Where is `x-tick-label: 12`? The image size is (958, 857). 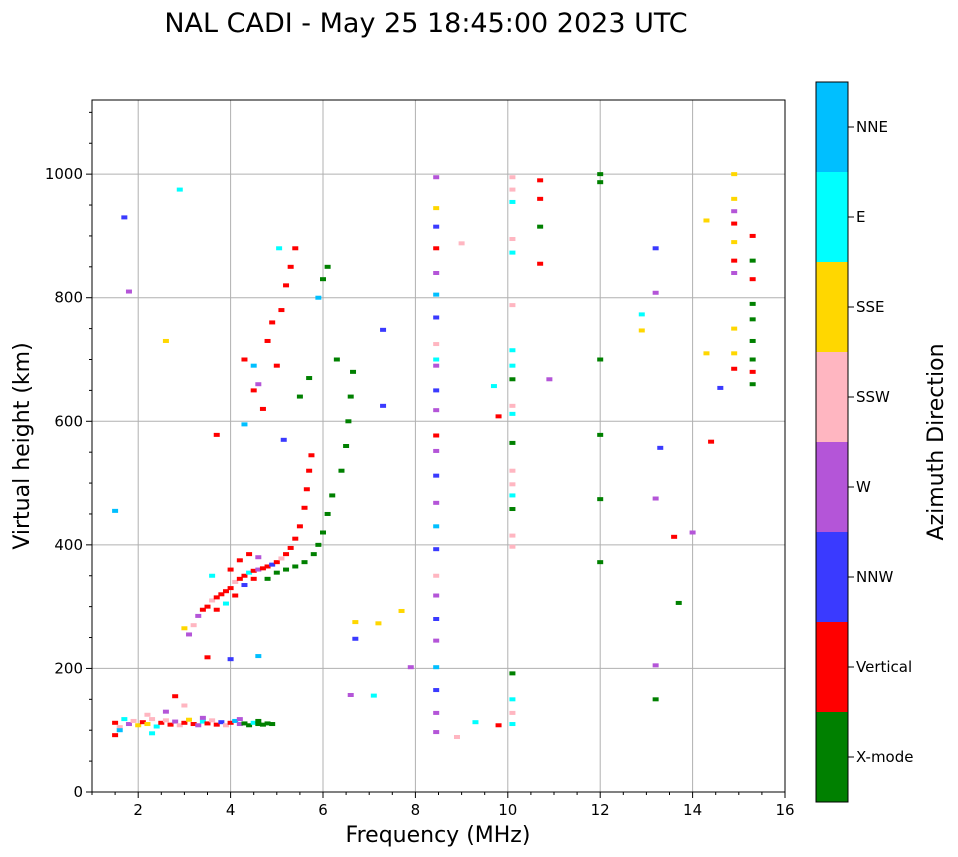
x-tick-label: 12 is located at coordinates (600, 810).